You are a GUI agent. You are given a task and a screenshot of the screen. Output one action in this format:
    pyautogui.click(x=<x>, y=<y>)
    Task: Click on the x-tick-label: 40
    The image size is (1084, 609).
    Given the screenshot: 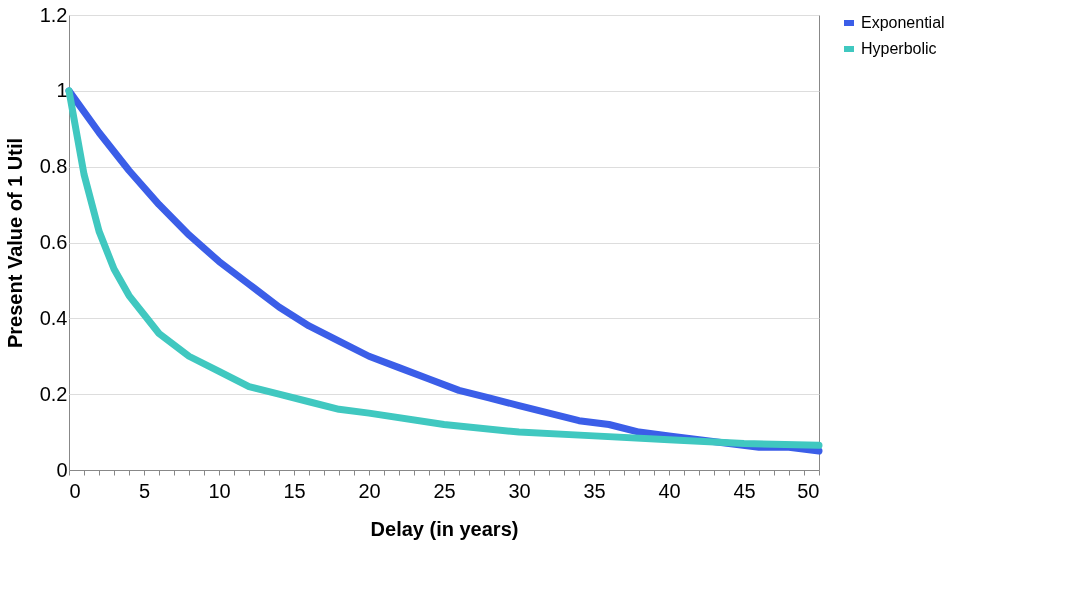 What is the action you would take?
    pyautogui.click(x=669, y=490)
    